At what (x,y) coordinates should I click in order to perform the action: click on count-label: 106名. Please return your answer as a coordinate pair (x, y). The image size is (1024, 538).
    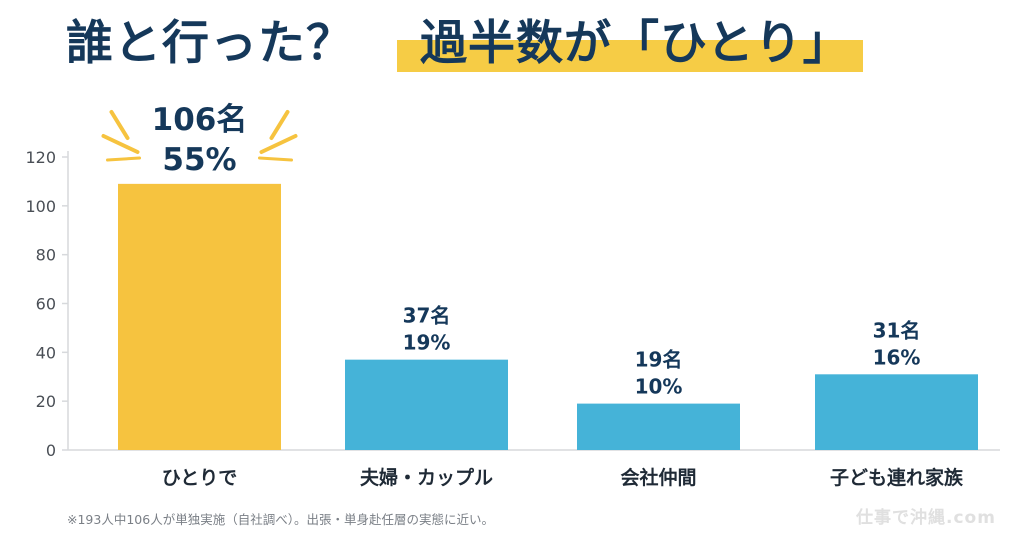
    Looking at the image, I should click on (200, 120).